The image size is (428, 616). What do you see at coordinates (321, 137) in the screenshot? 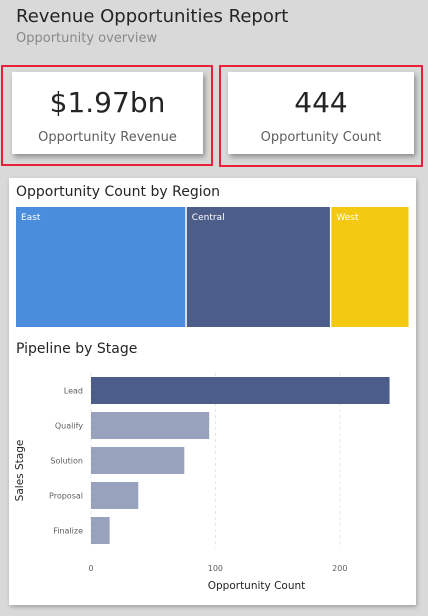
I see `kpi-count-label: Opportunity Count` at bounding box center [321, 137].